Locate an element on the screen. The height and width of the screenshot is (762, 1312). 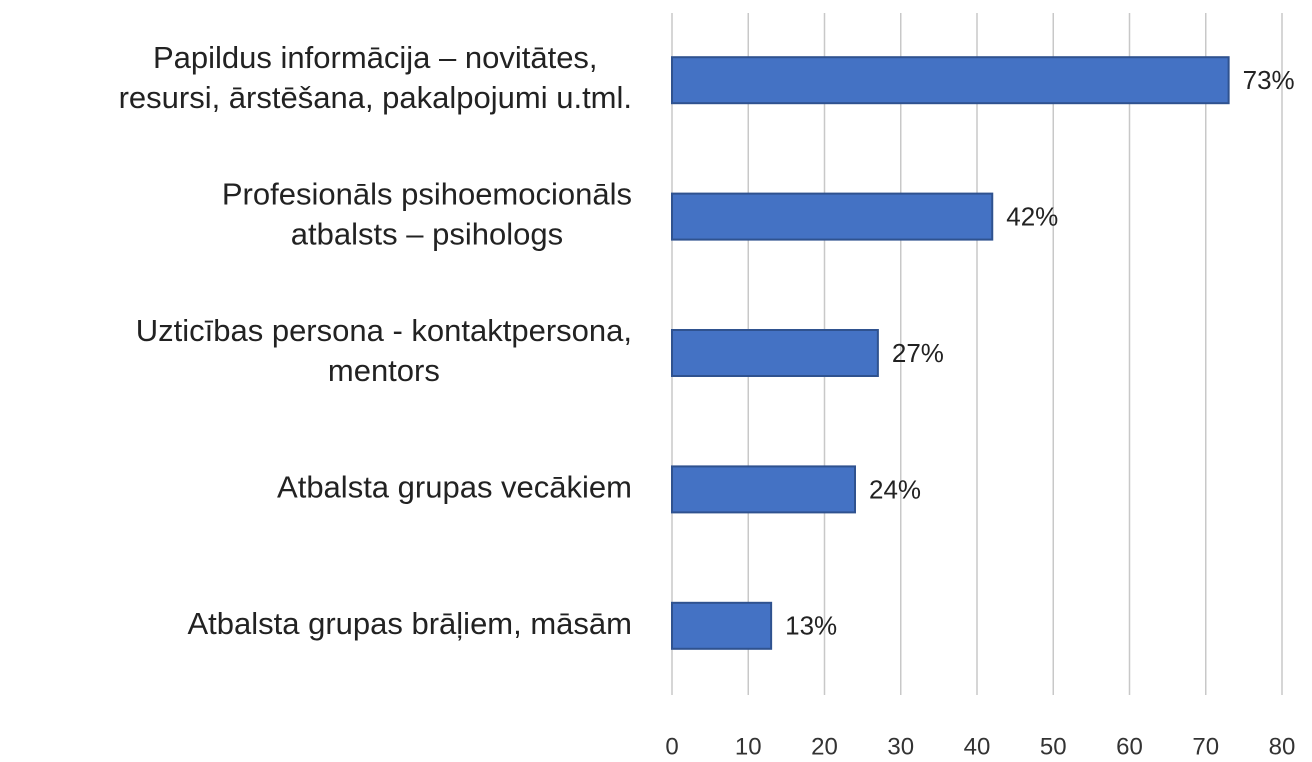
x-tick-label: 80 is located at coordinates (1282, 746).